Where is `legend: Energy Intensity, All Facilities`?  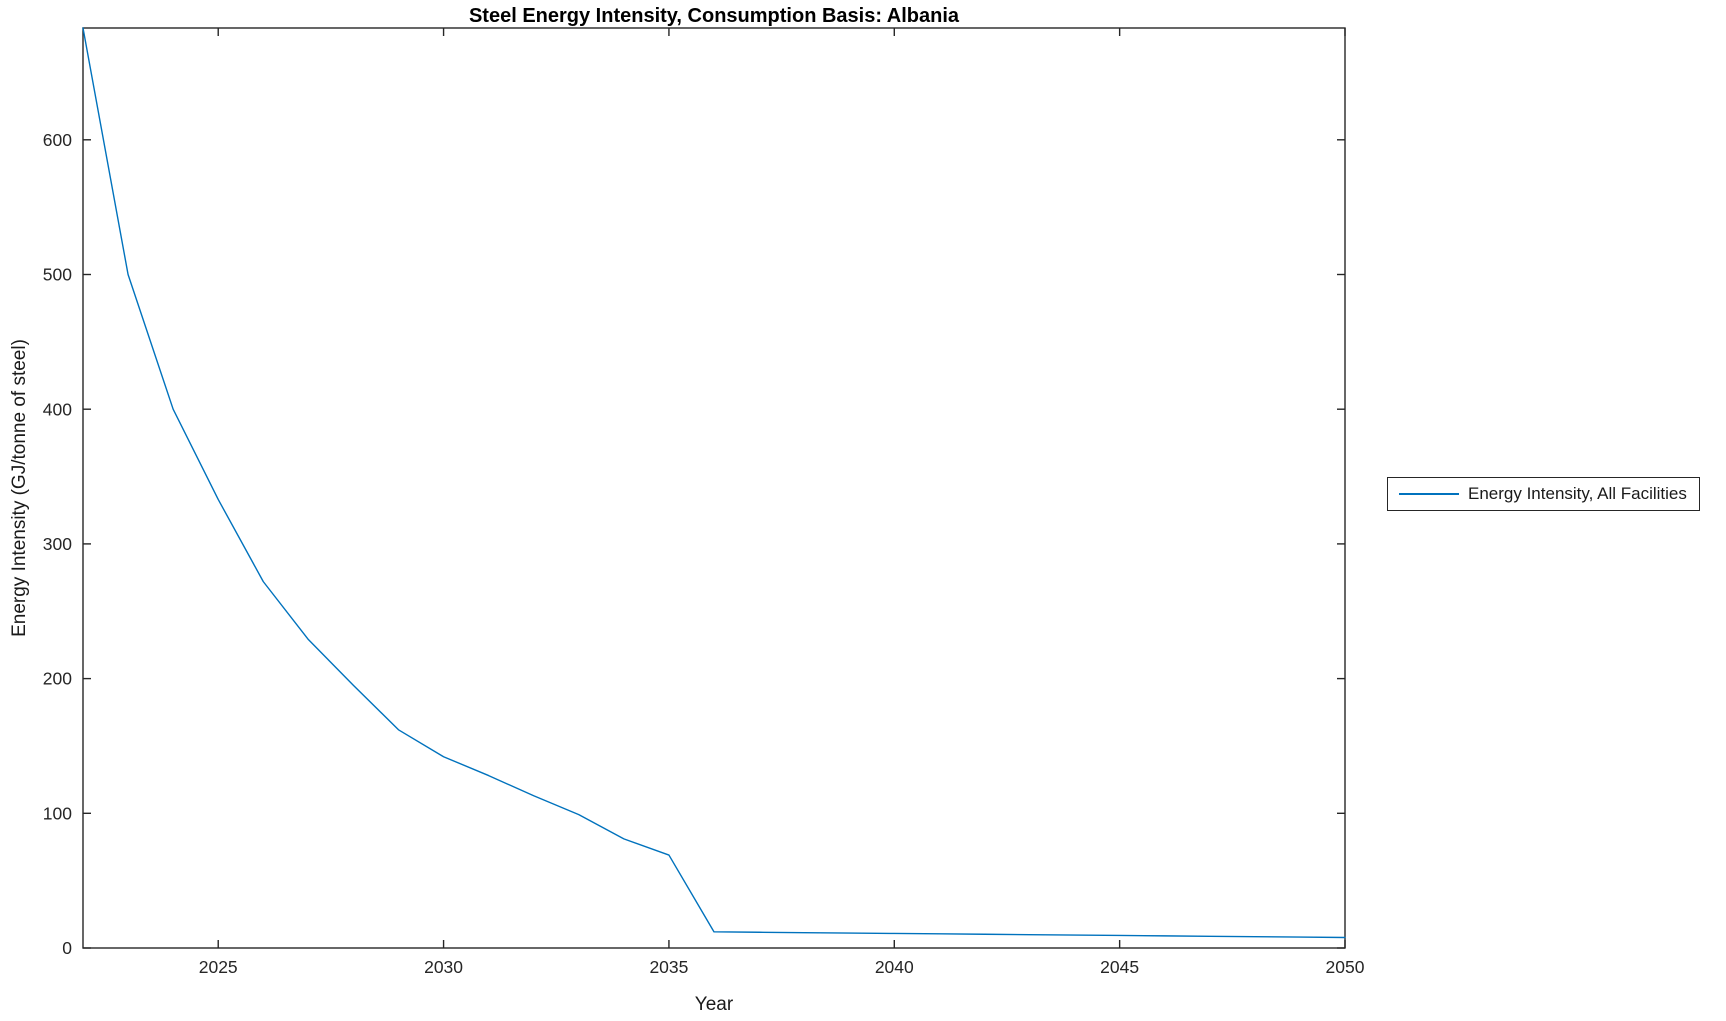
legend: Energy Intensity, All Facilities is located at coordinates (1543, 494).